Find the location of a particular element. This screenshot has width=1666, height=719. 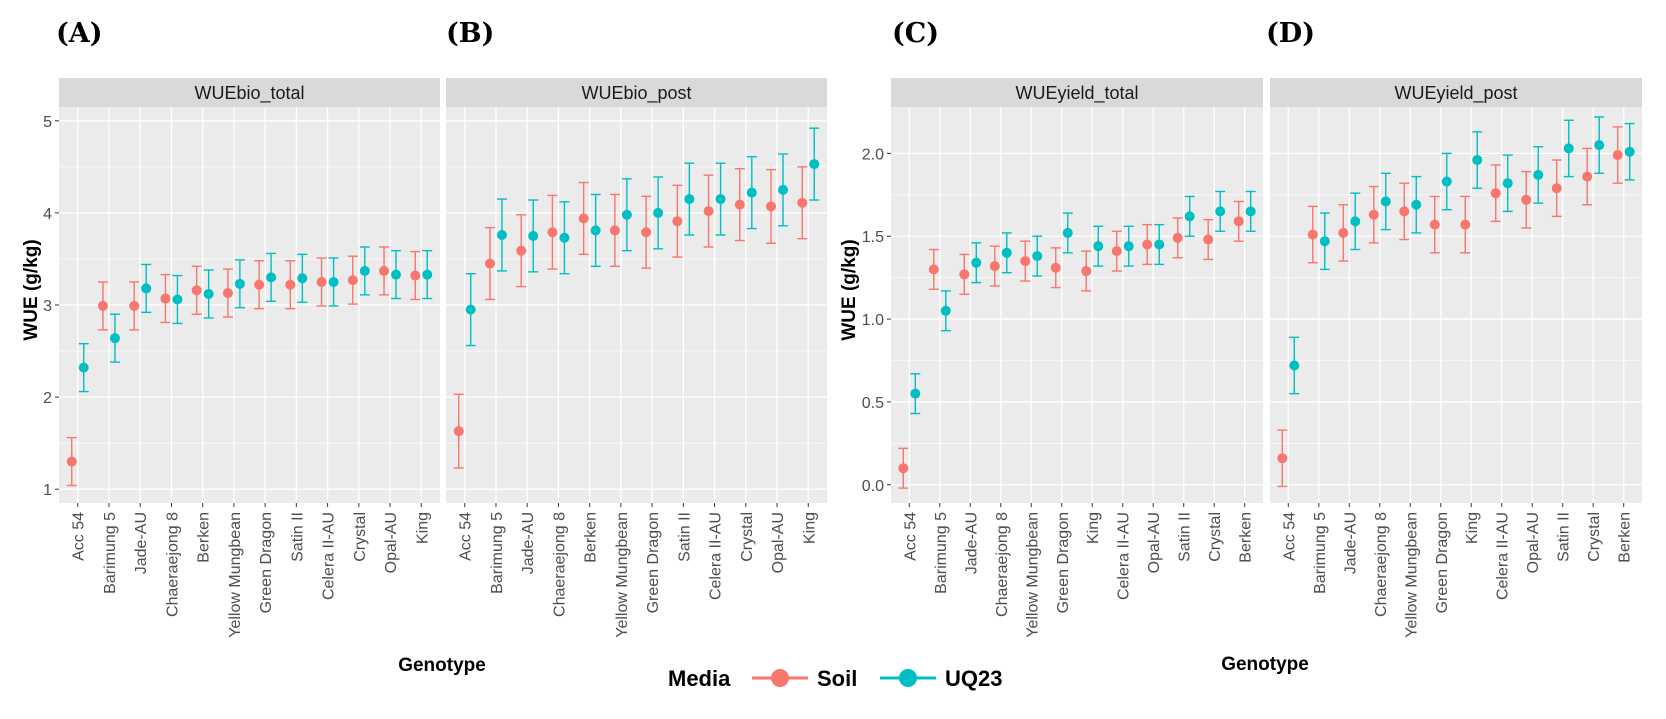

x-tick-label: Barimung 5 is located at coordinates (497, 553).